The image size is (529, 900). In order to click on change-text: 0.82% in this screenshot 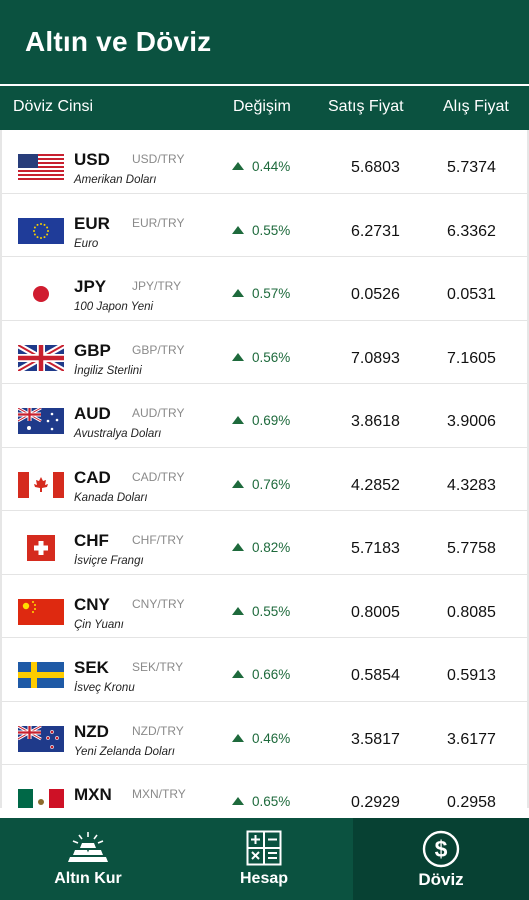, I will do `click(271, 547)`.